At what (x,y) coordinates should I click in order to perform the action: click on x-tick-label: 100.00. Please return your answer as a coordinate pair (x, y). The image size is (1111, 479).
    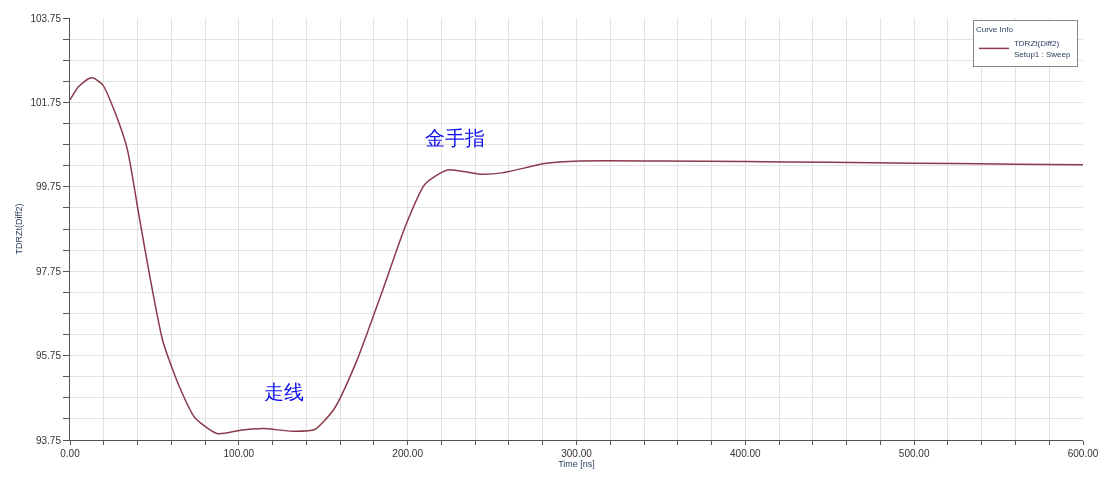
    Looking at the image, I should click on (239, 453).